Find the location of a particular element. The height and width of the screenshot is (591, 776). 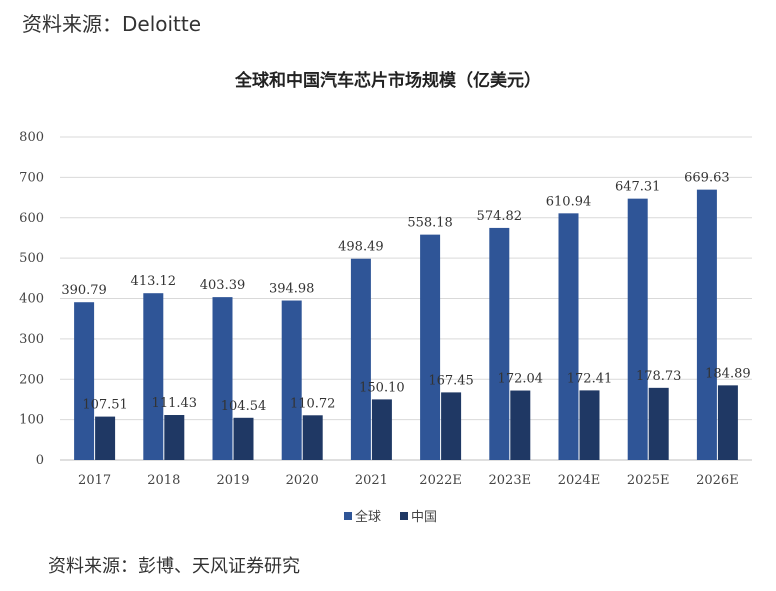

data-label: 167.45 is located at coordinates (451, 380).